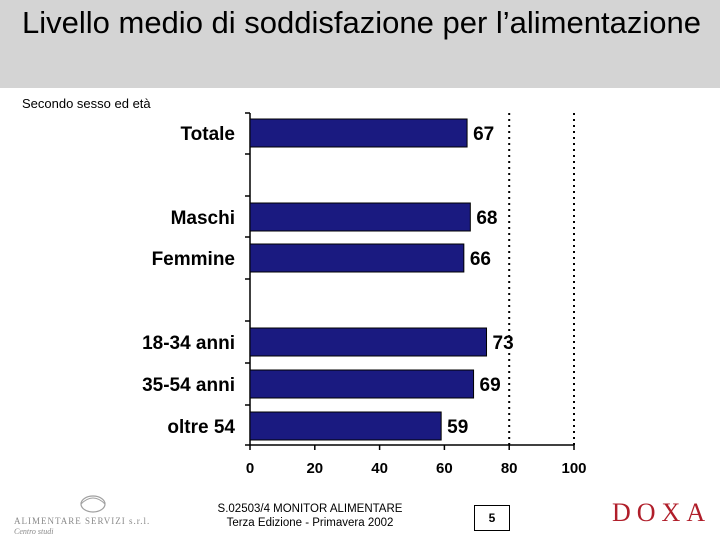 Image resolution: width=720 pixels, height=540 pixels. Describe the element at coordinates (483, 134) in the screenshot. I see `data-label-0: 67` at that location.